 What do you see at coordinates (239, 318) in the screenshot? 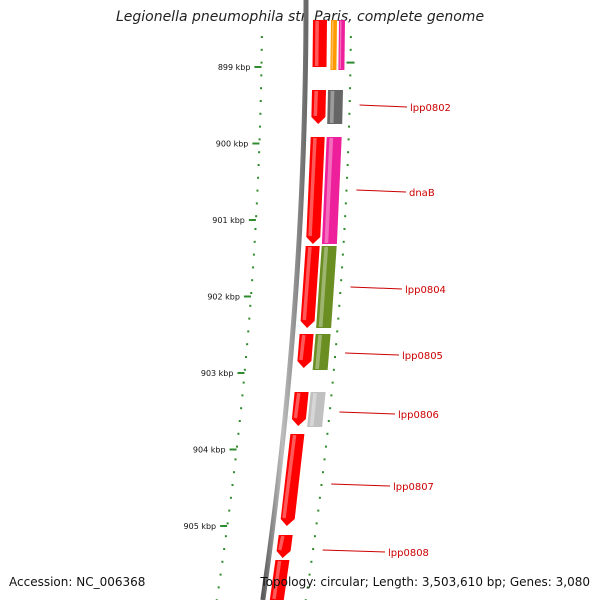
I see `gc-content-track` at bounding box center [239, 318].